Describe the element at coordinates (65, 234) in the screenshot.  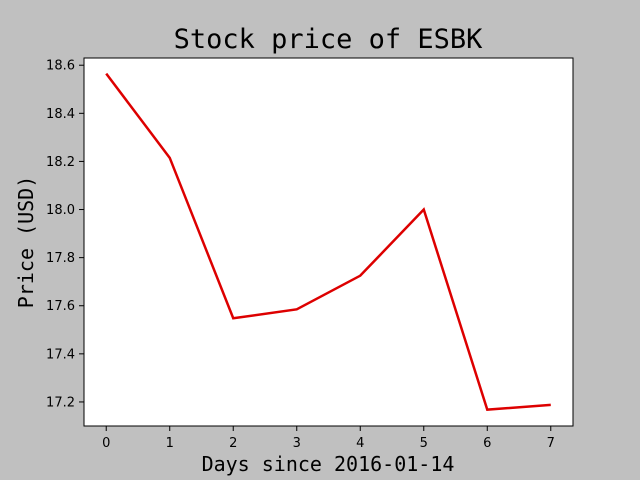
I see `y-axis: 17.2 17.4 17.6 17.8 18.0 18.2 18.4 18.6` at that location.